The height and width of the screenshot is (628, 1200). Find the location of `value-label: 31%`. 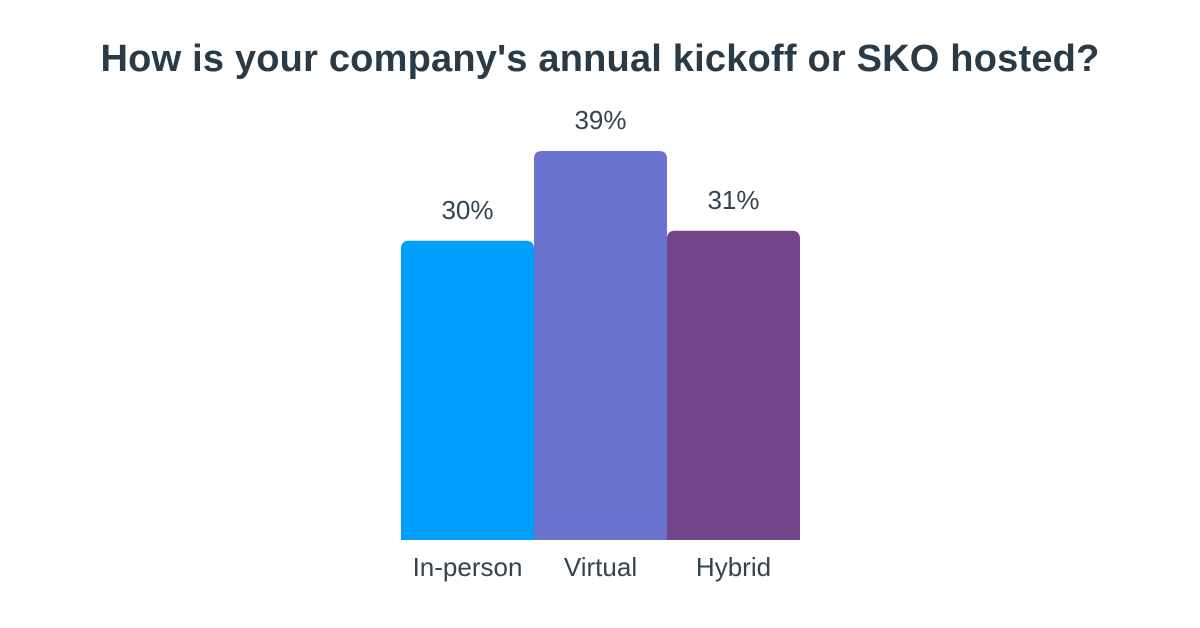

value-label: 31% is located at coordinates (733, 200).